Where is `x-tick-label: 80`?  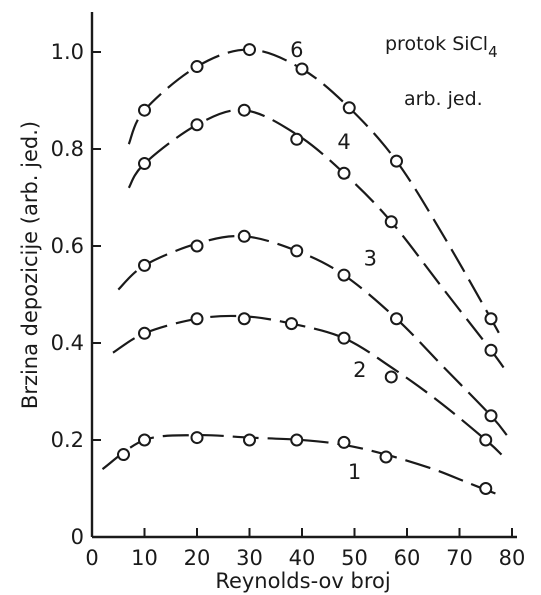 x-tick-label: 80 is located at coordinates (512, 558).